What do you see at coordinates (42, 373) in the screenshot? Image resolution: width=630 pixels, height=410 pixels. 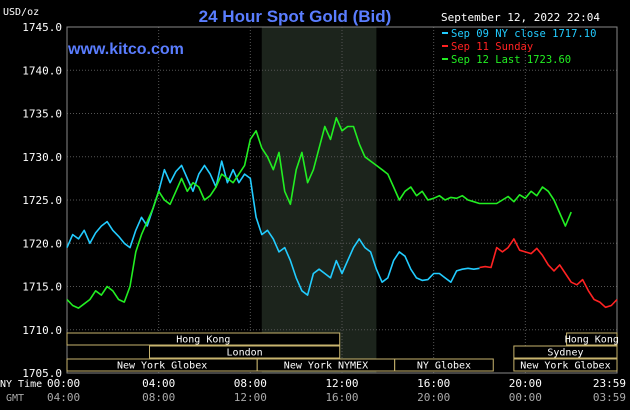 I see `y-tick-label: 1705.0` at bounding box center [42, 373].